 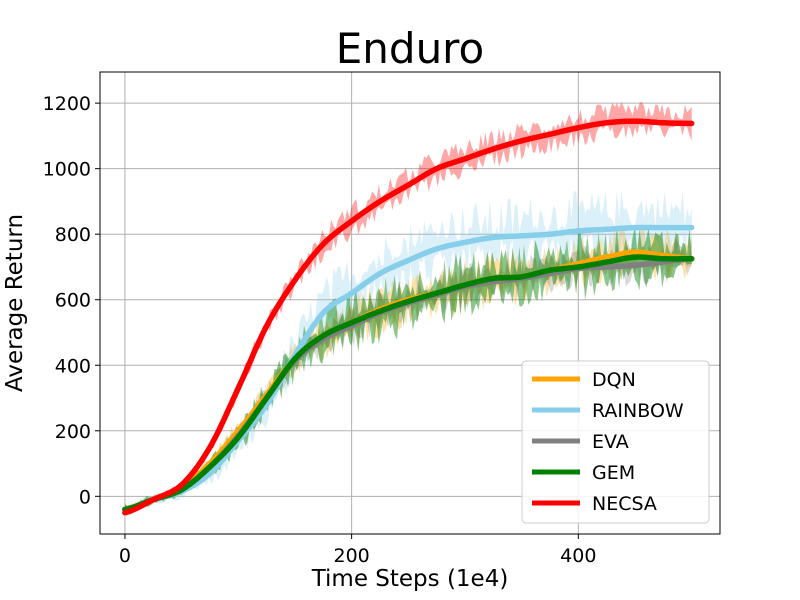 I want to click on legend-label-rainbow: RAINBOW, so click(x=638, y=411).